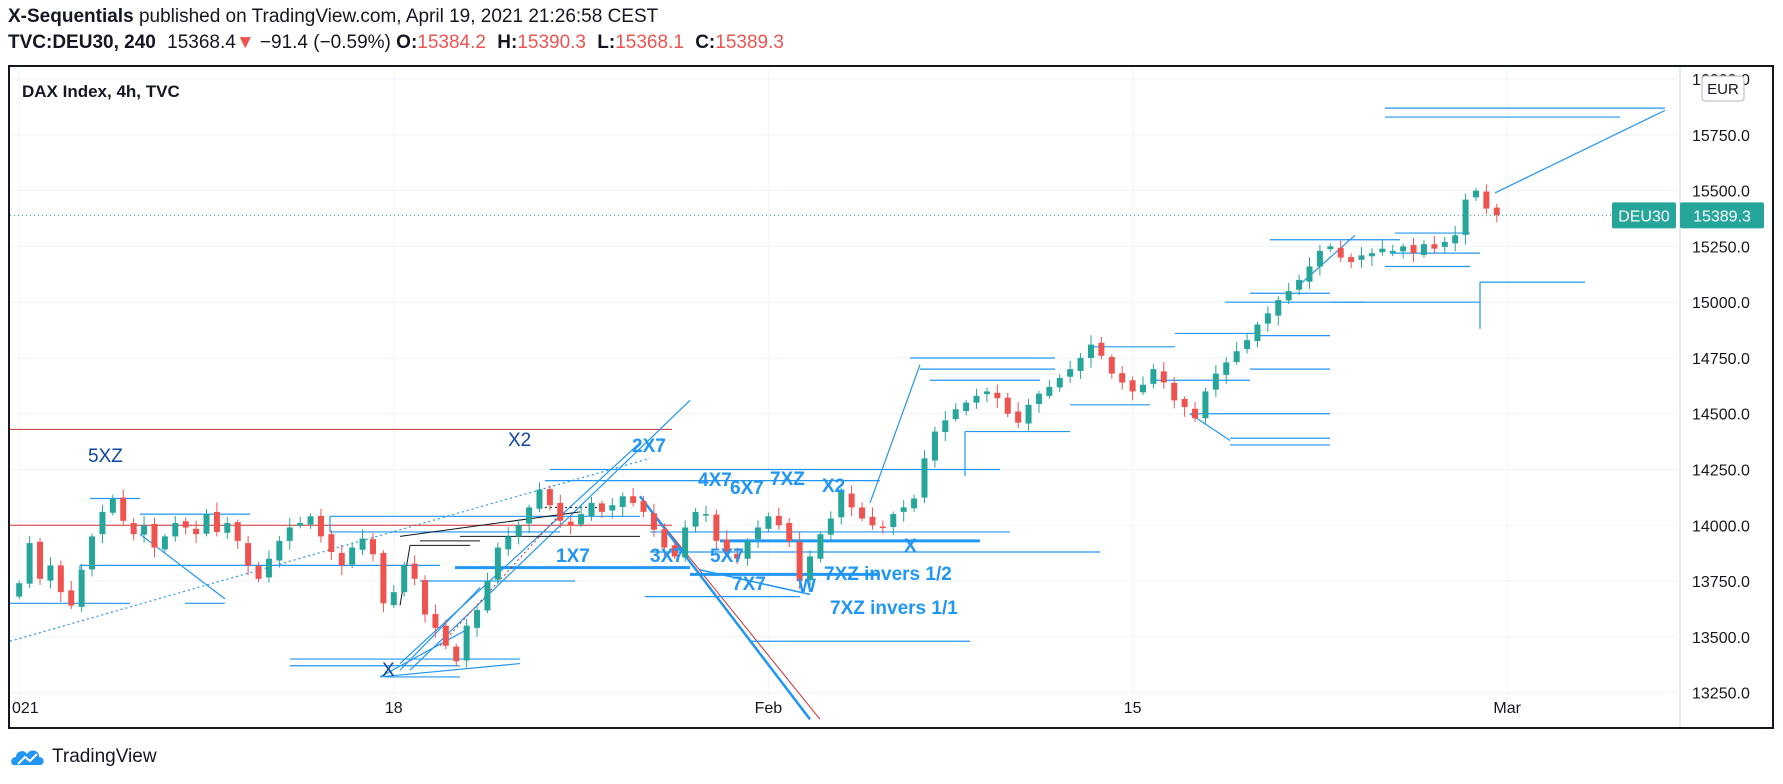  Describe the element at coordinates (1507, 708) in the screenshot. I see `time-tick-label: Mar` at that location.